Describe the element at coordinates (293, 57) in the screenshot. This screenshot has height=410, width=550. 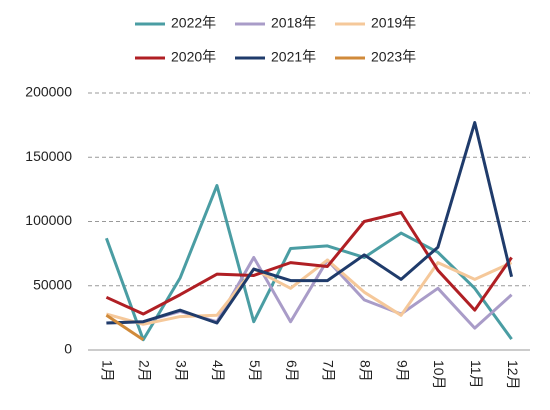
I see `legend-label: 2021年` at that location.